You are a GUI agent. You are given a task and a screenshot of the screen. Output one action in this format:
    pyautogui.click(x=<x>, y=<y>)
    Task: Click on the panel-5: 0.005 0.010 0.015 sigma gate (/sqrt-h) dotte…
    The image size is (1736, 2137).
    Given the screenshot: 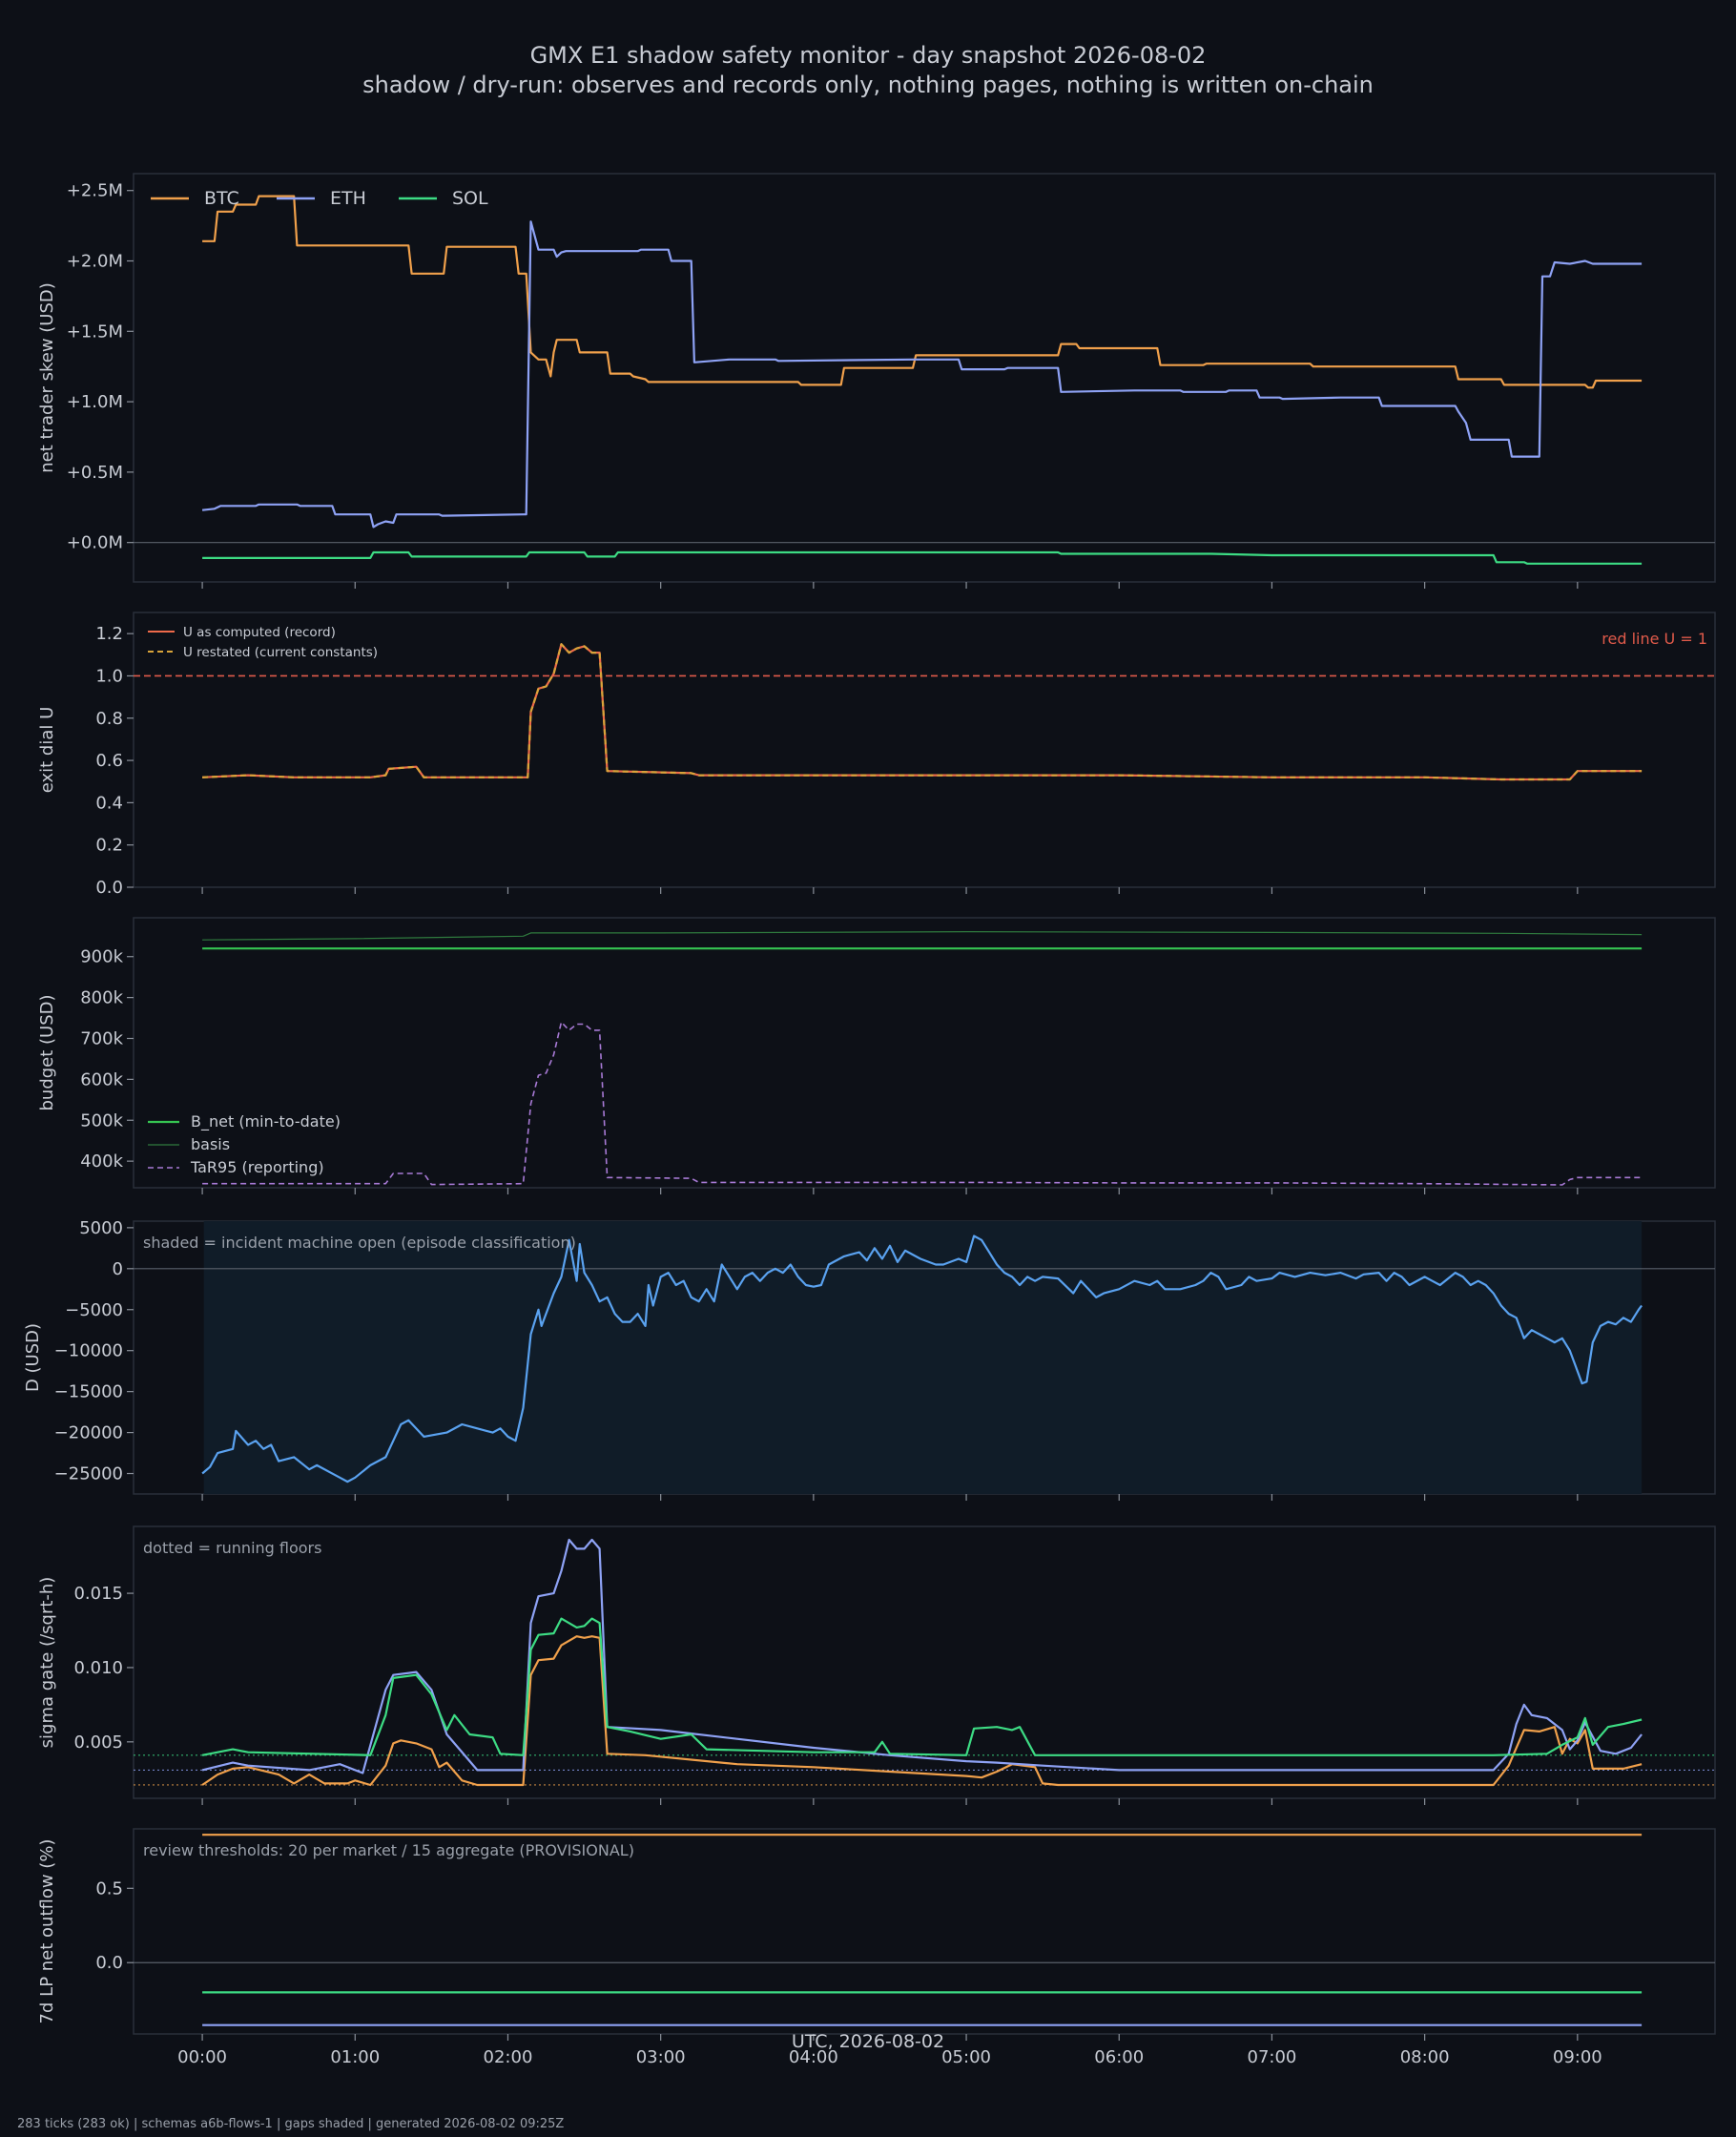 What is the action you would take?
    pyautogui.click(x=876, y=1665)
    